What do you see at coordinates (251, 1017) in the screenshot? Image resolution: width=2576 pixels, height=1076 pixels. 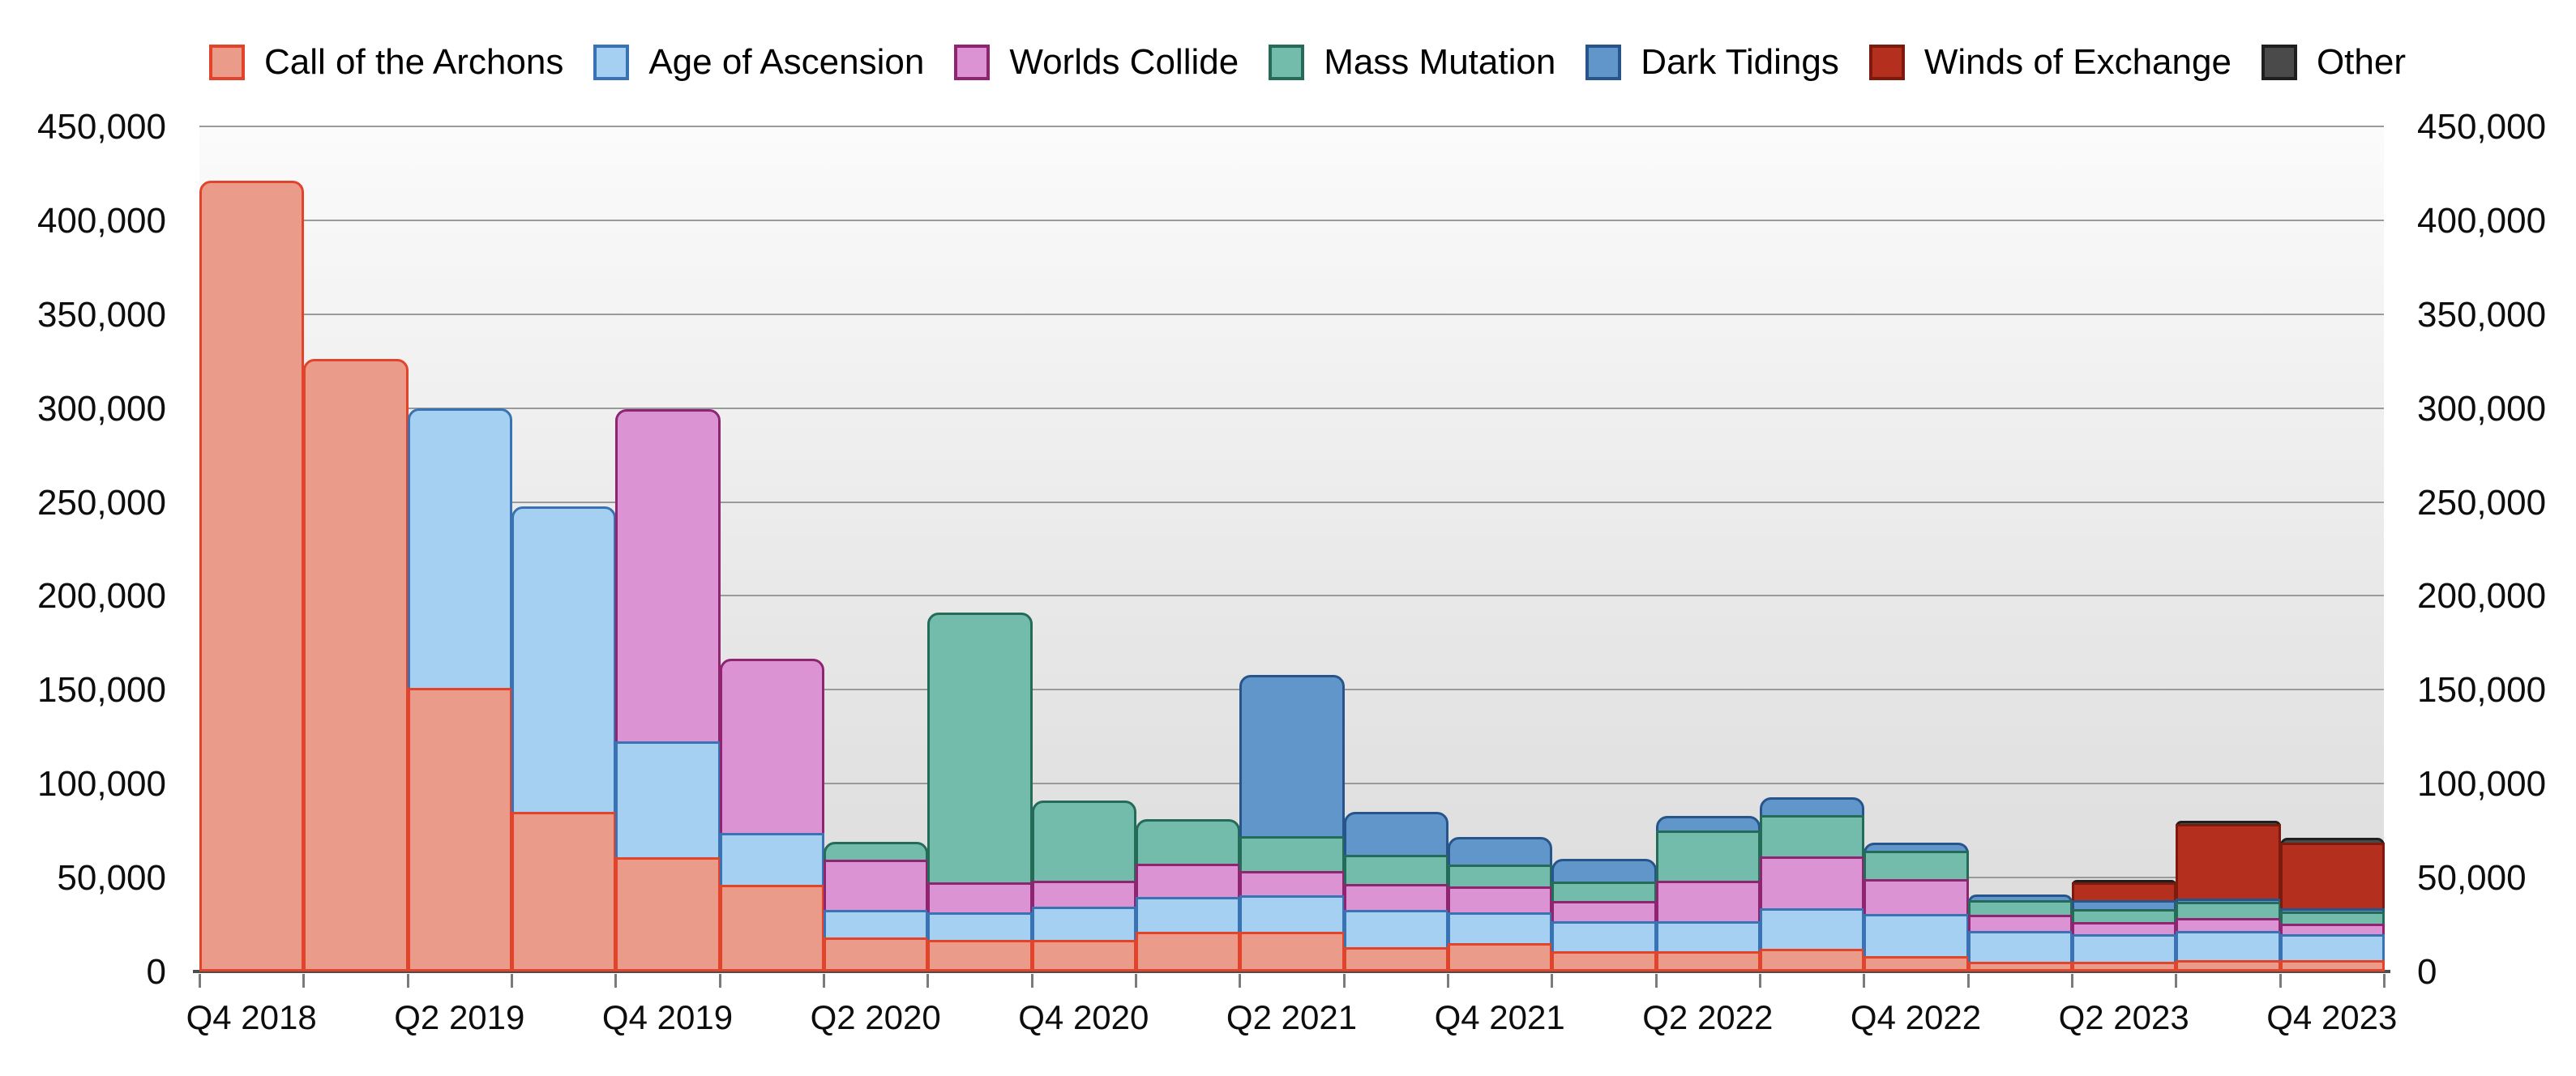 I see `x-axis-label: Q4 2018` at bounding box center [251, 1017].